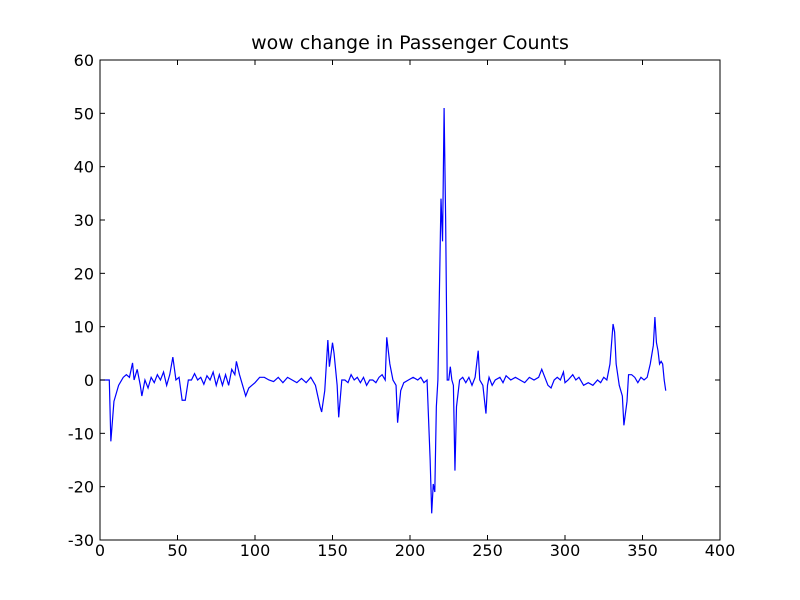 The image size is (800, 600). Describe the element at coordinates (565, 550) in the screenshot. I see `x-tick-label: 300` at that location.